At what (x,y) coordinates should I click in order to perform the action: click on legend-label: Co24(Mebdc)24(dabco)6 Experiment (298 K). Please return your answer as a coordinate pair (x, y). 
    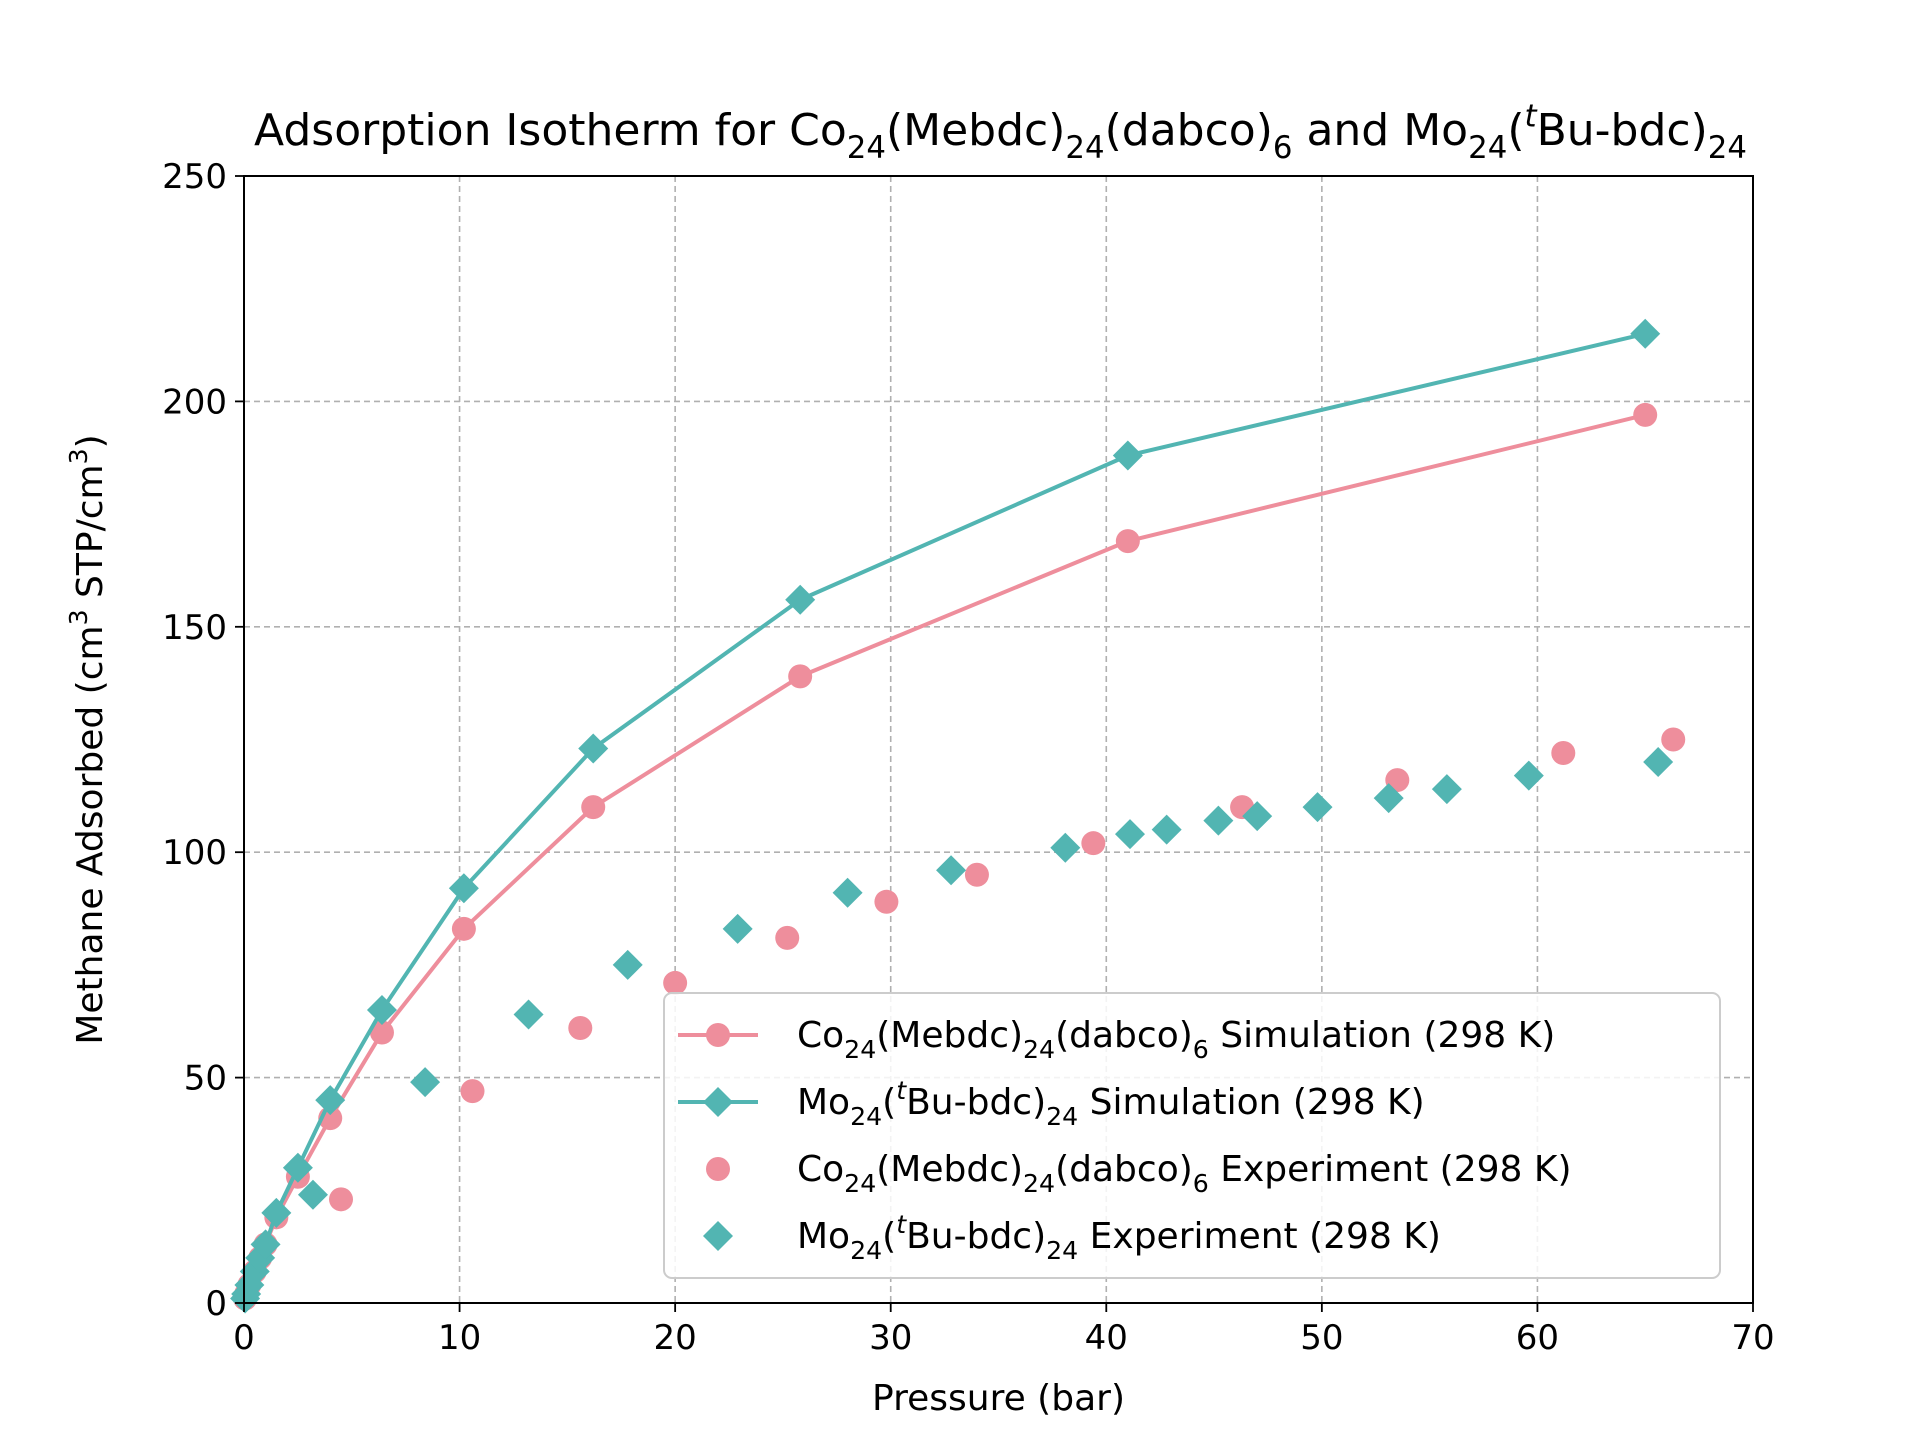
    Looking at the image, I should click on (1184, 1173).